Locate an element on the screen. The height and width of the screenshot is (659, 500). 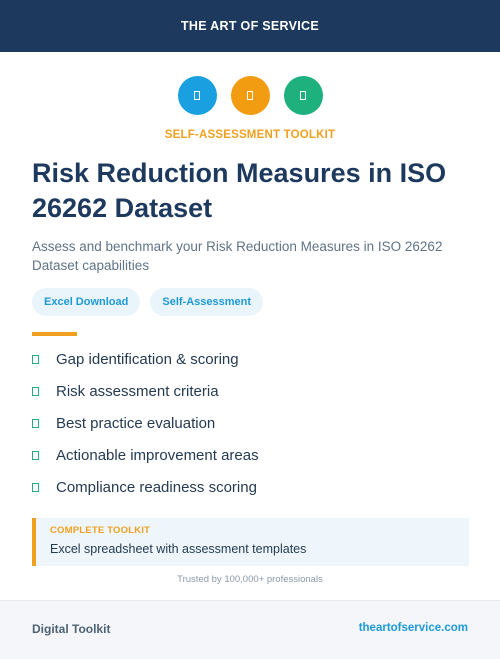
clipboard-icon is located at coordinates (250, 95).